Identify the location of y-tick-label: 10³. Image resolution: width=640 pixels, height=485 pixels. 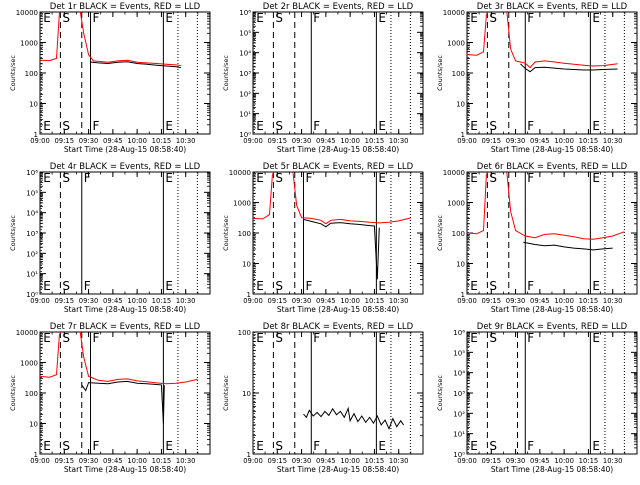
(32, 234).